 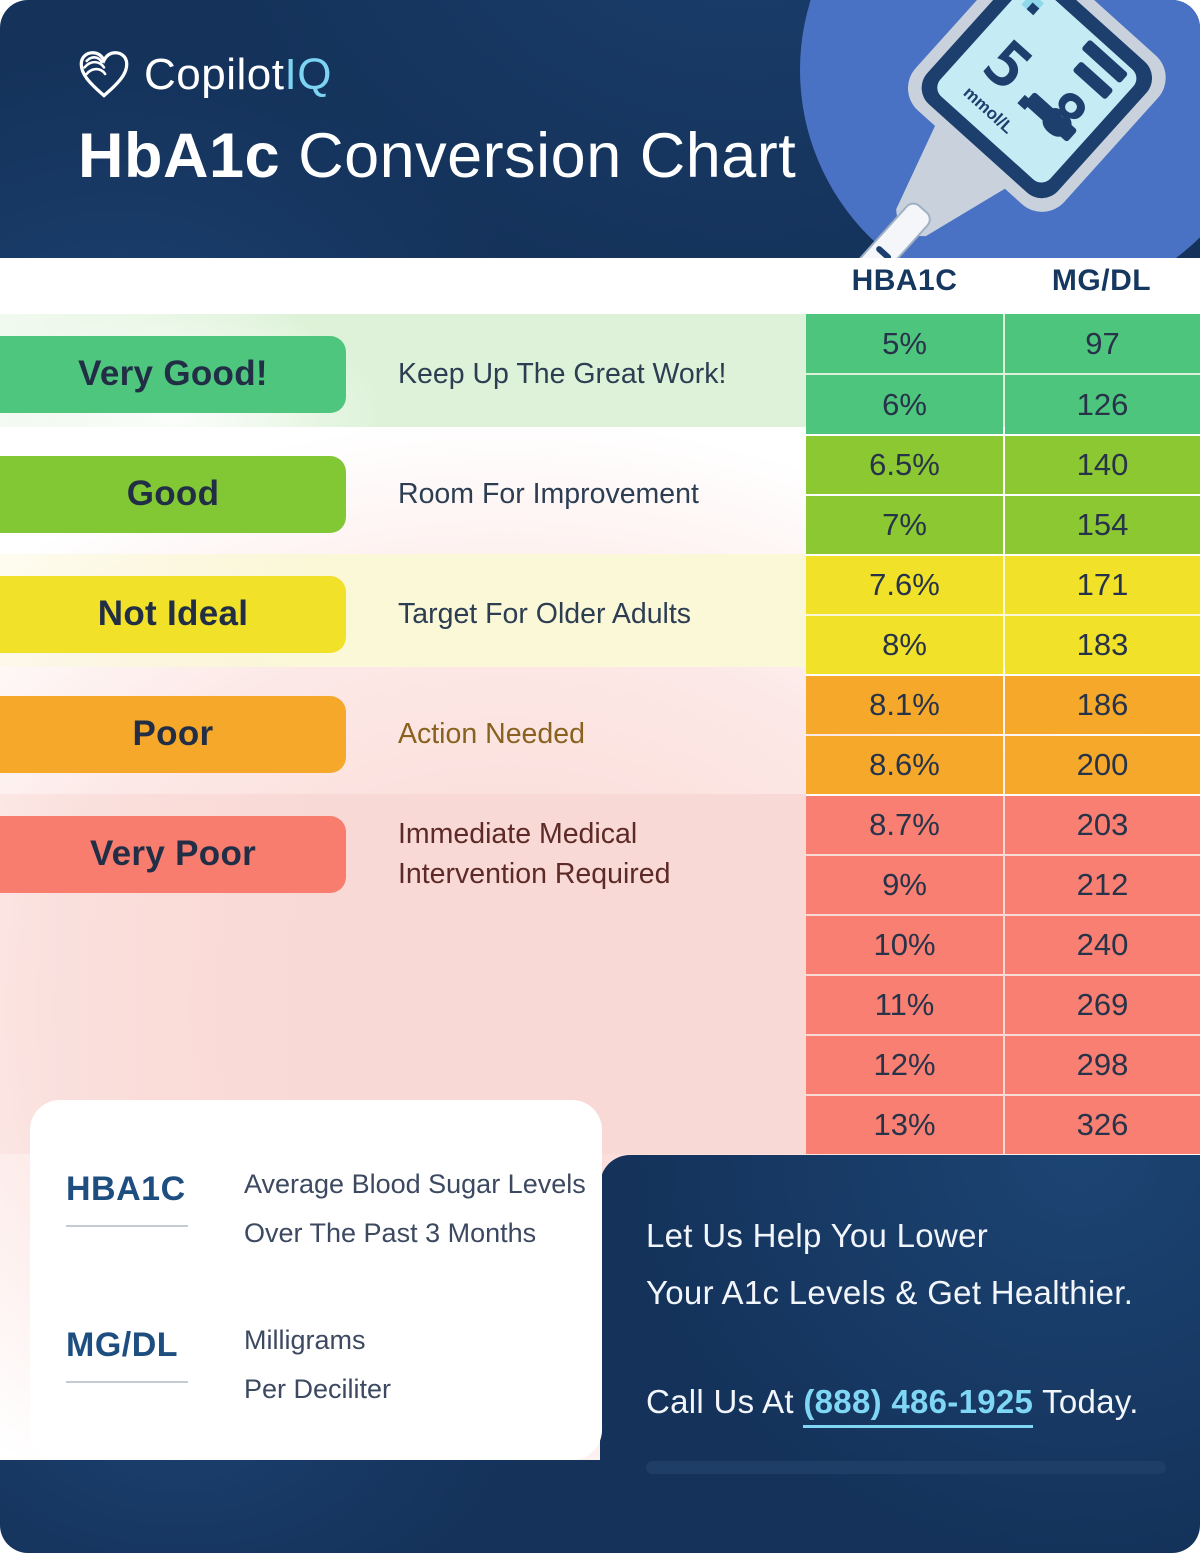 I want to click on mgdl-value-cell: 97, so click(x=1102, y=343).